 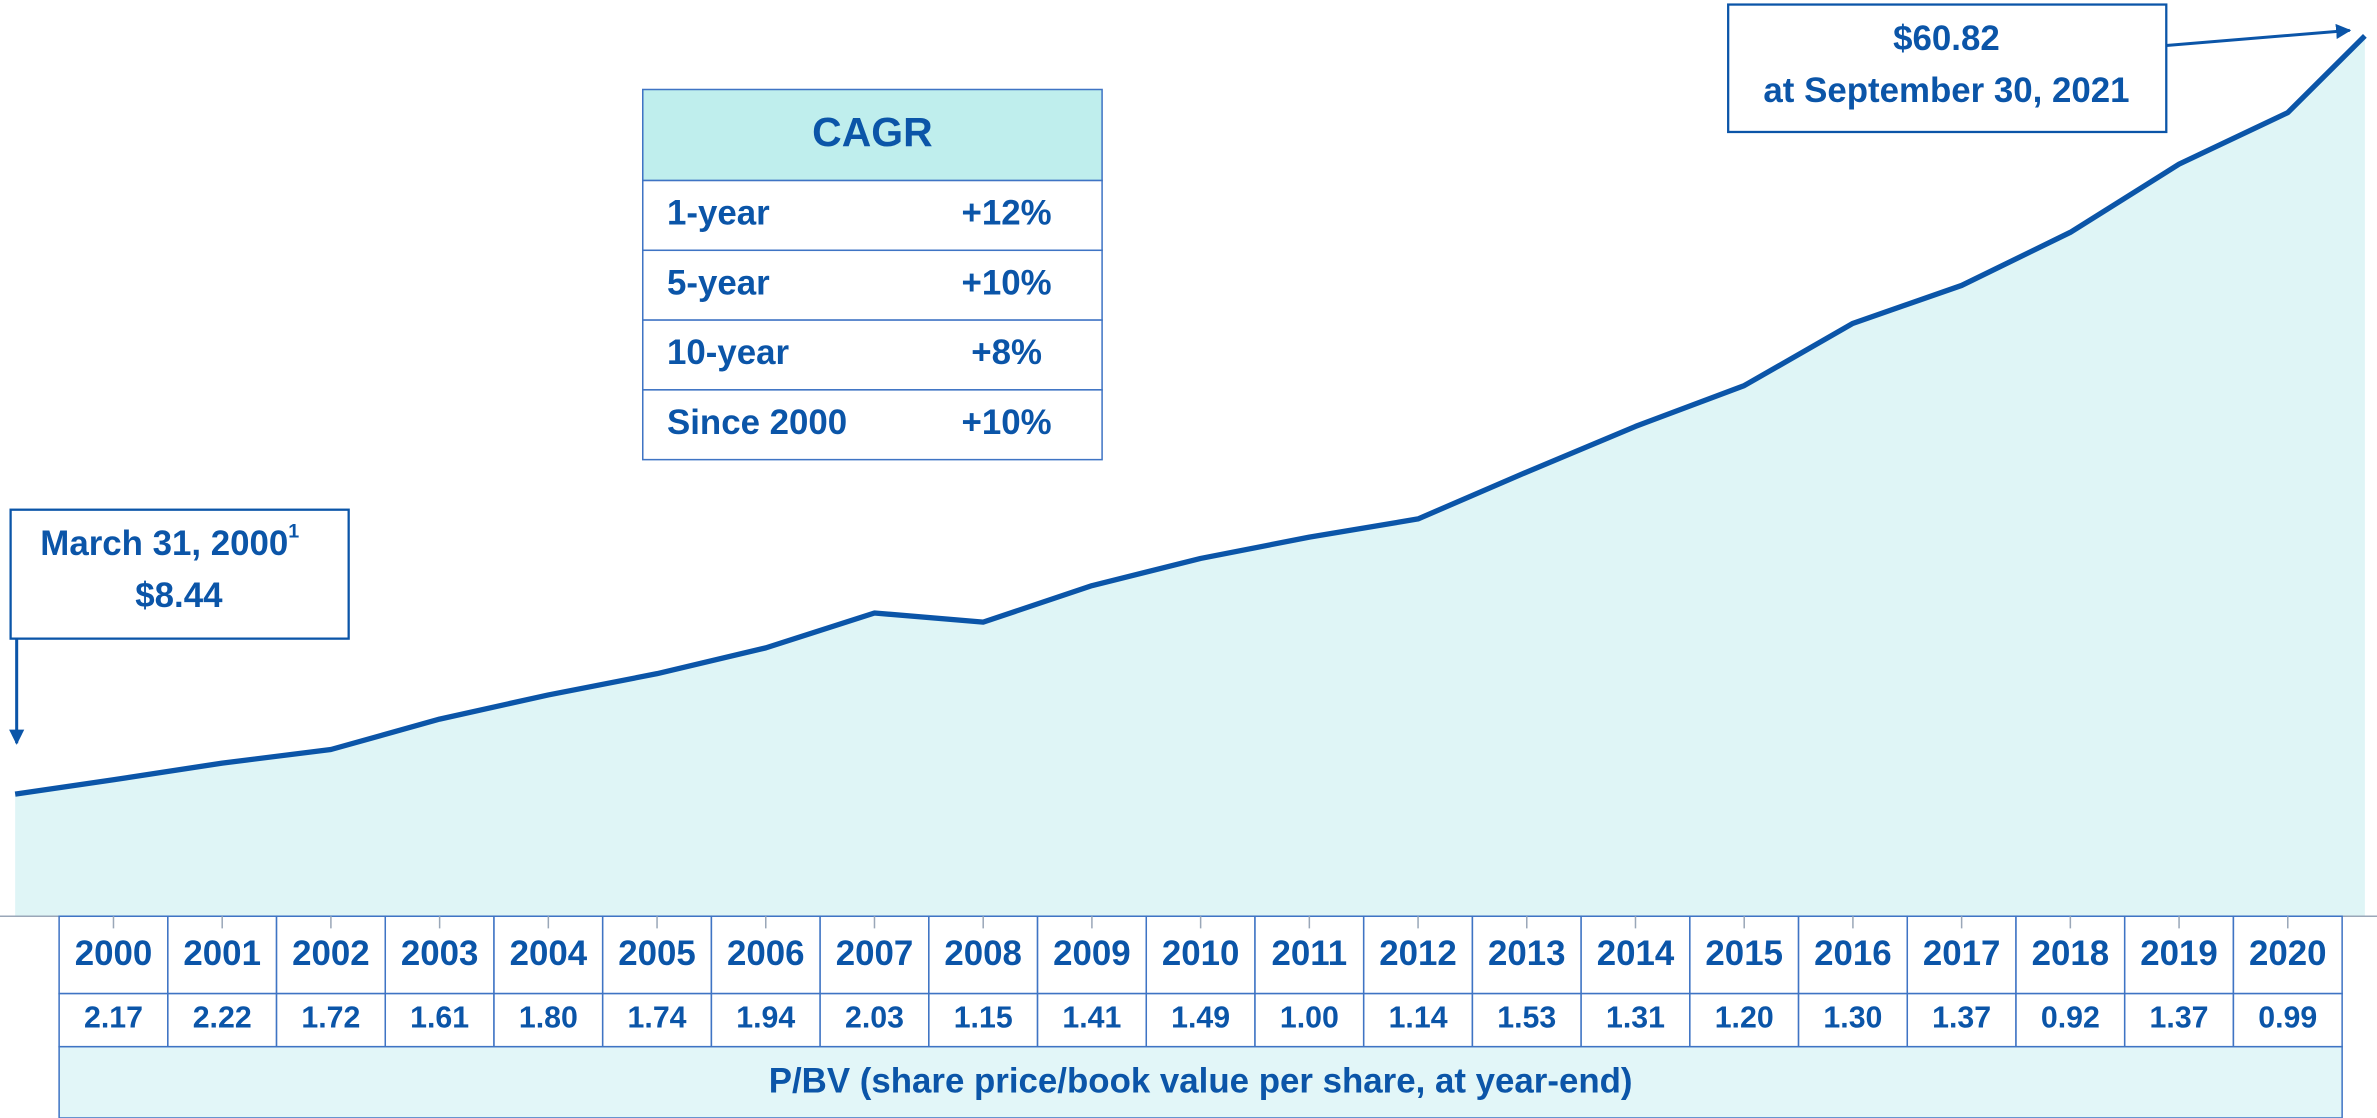 I want to click on year-label: 2009, so click(x=1092, y=953).